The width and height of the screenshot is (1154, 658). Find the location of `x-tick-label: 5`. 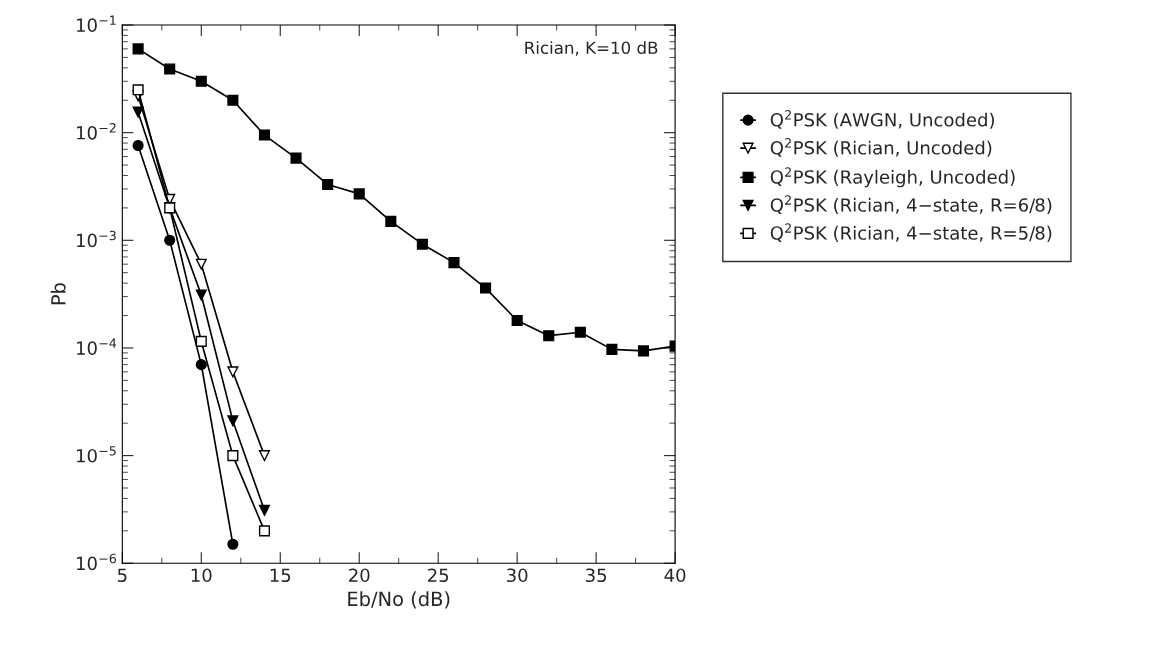

x-tick-label: 5 is located at coordinates (122, 575).